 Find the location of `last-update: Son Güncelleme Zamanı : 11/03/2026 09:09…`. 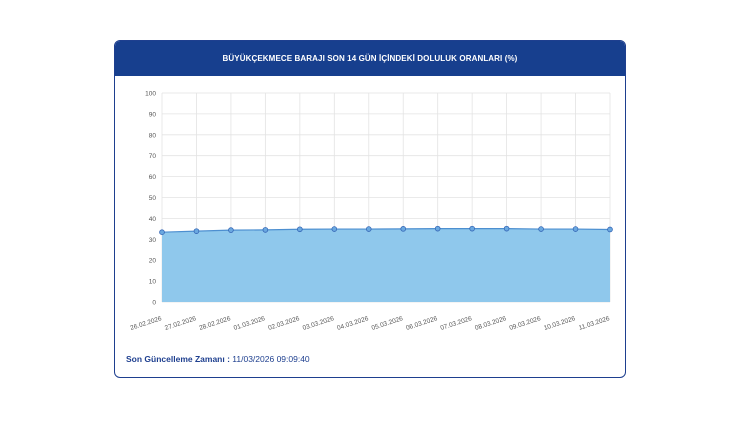

last-update: Son Güncelleme Zamanı : 11/03/2026 09:09… is located at coordinates (218, 359).